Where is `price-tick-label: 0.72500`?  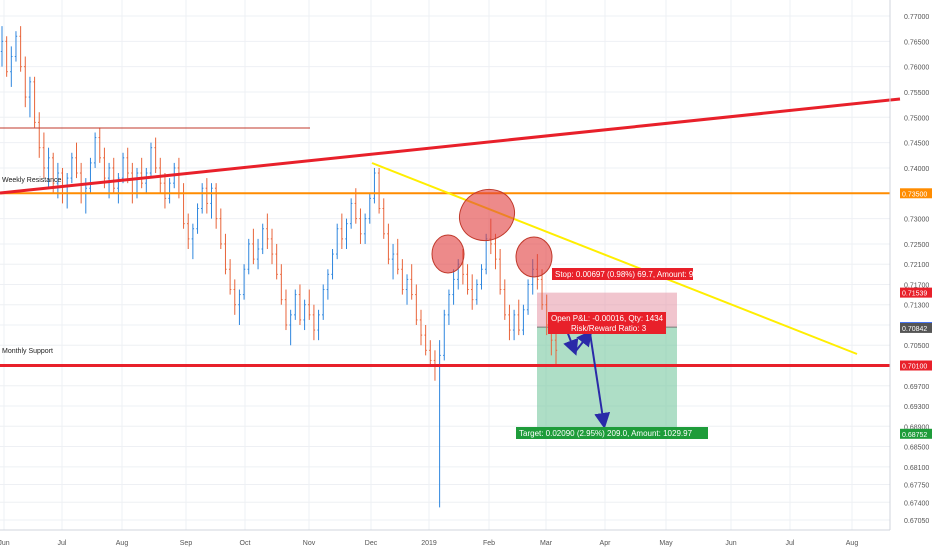 price-tick-label: 0.72500 is located at coordinates (916, 245).